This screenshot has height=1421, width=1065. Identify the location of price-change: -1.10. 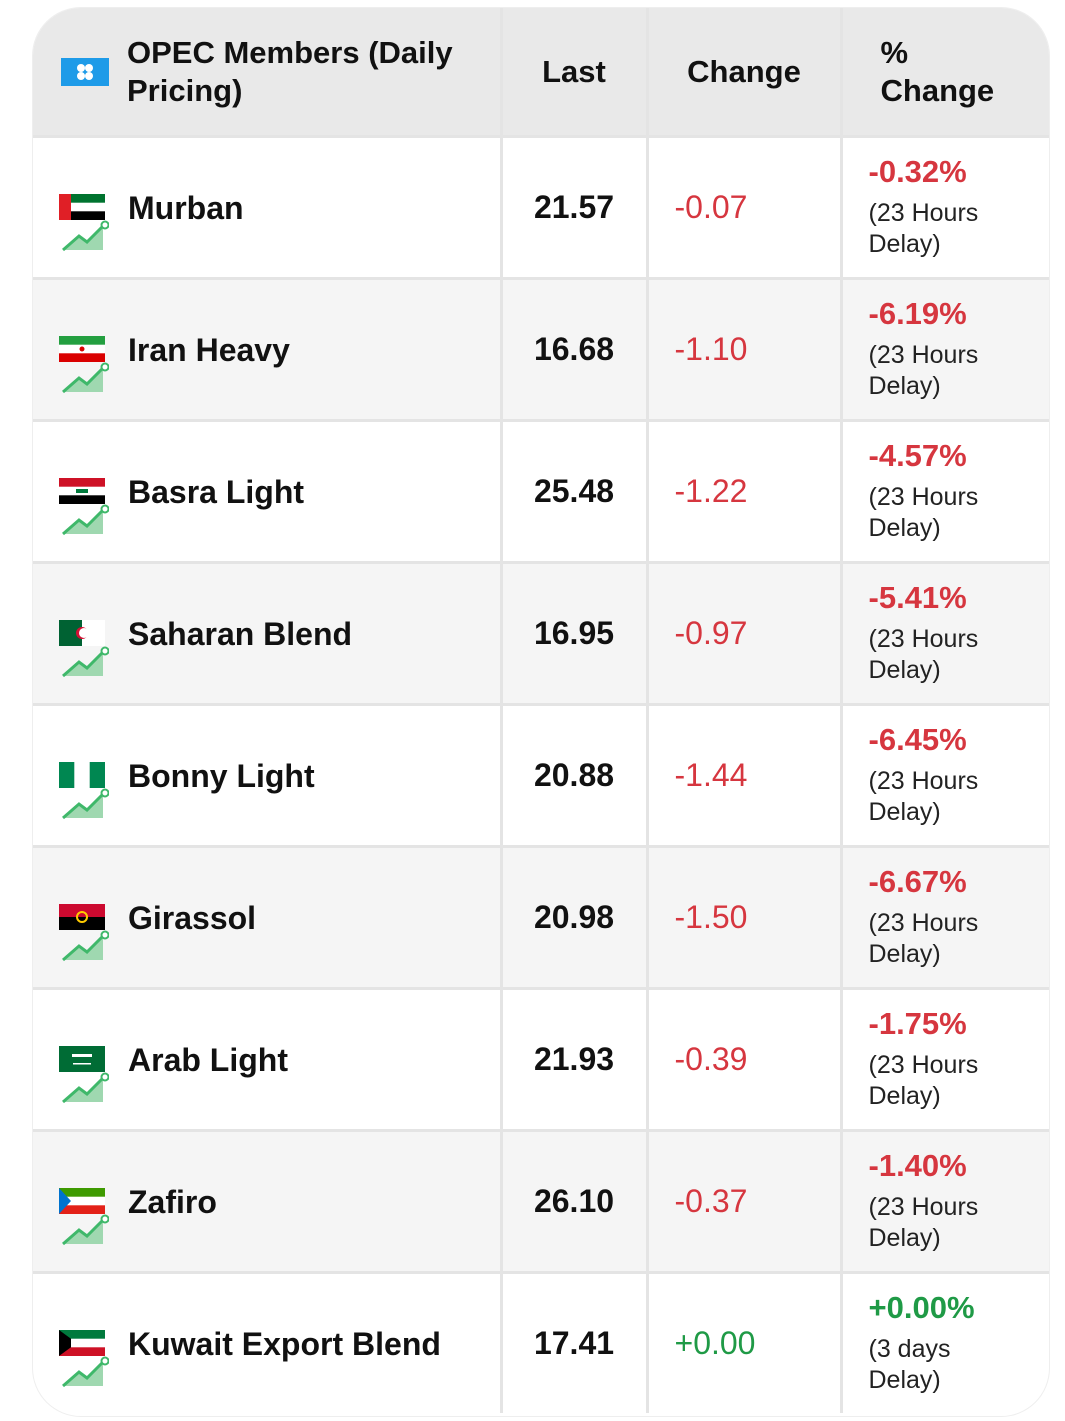
(745, 350).